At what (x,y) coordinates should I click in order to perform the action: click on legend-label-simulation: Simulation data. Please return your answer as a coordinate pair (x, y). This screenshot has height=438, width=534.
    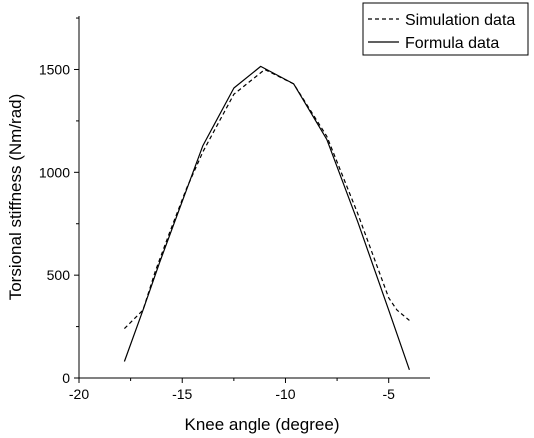
    Looking at the image, I should click on (460, 20).